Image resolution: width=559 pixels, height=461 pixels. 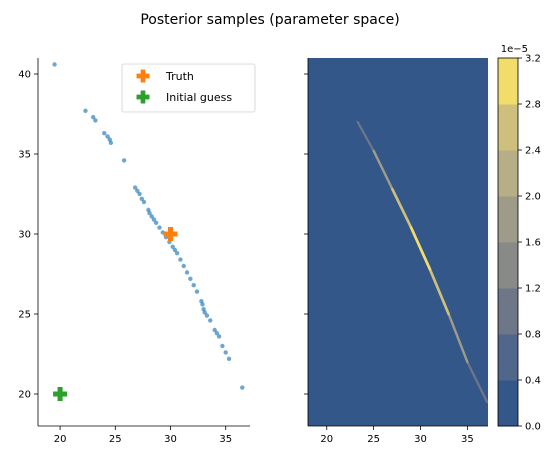 What do you see at coordinates (115, 314) in the screenshot?
I see `markers` at bounding box center [115, 314].